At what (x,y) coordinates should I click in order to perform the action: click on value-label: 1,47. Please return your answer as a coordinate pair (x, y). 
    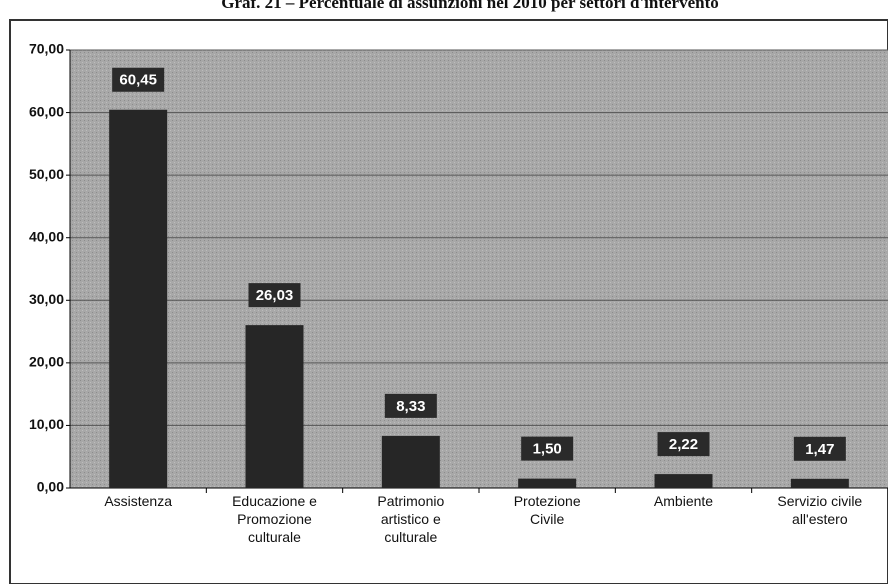
    Looking at the image, I should click on (819, 449).